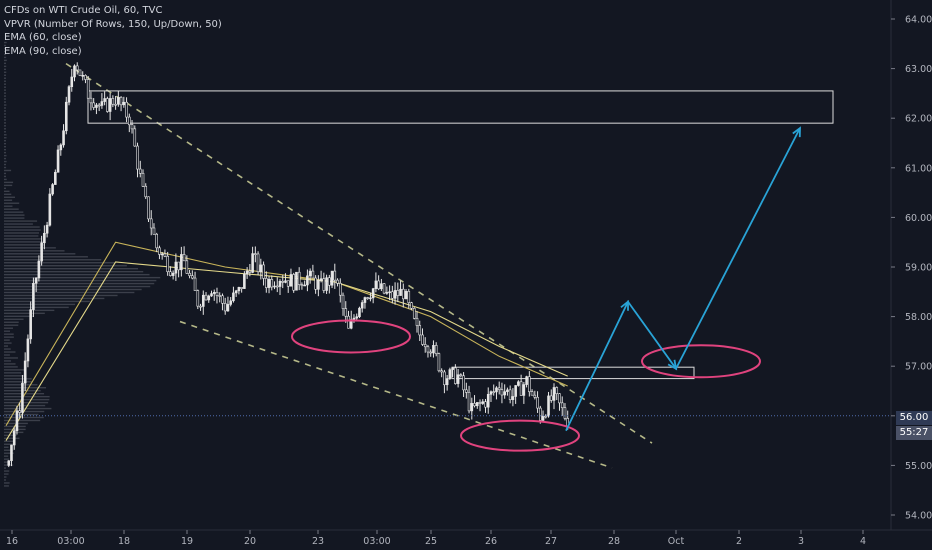 This screenshot has height=550, width=932. Describe the element at coordinates (70, 541) in the screenshot. I see `x-tick-label: 03:00` at that location.